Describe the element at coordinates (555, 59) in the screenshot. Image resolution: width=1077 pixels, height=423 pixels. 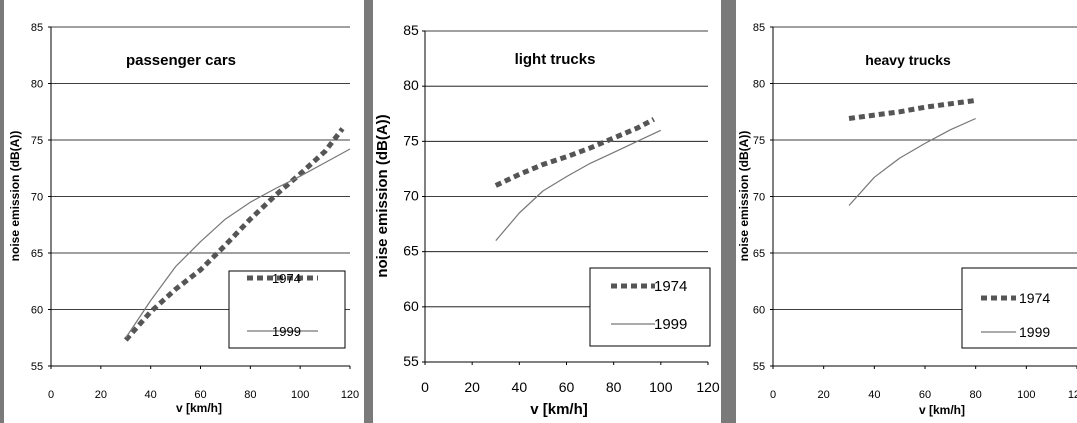
I see `chart-title: light trucks` at that location.